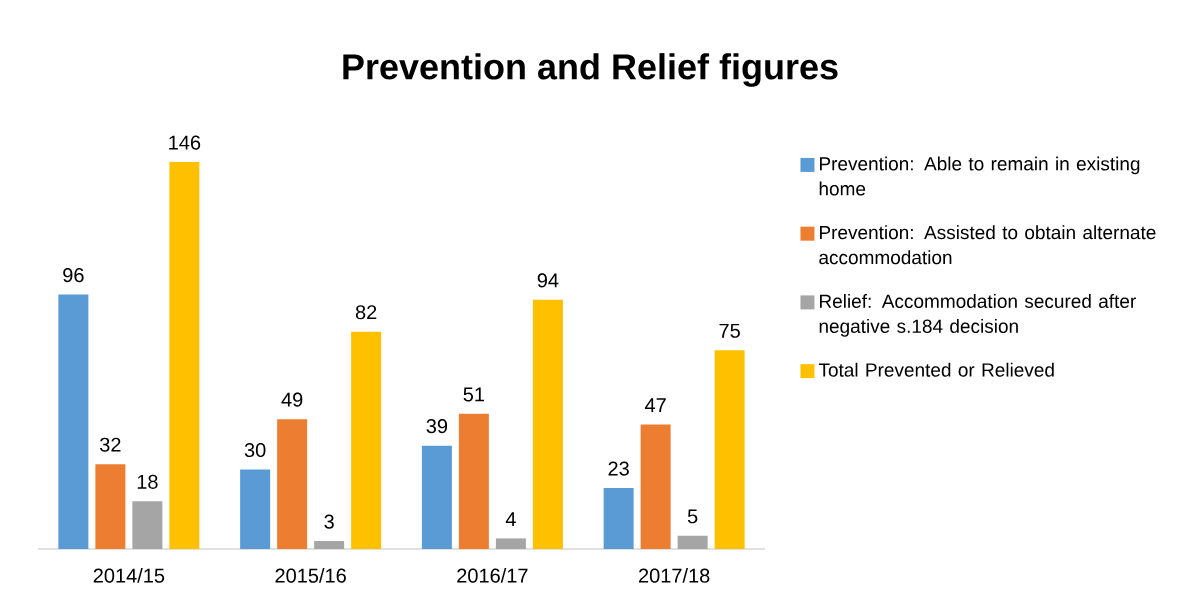 The height and width of the screenshot is (610, 1189). Describe the element at coordinates (366, 312) in the screenshot. I see `data-label: 82` at that location.